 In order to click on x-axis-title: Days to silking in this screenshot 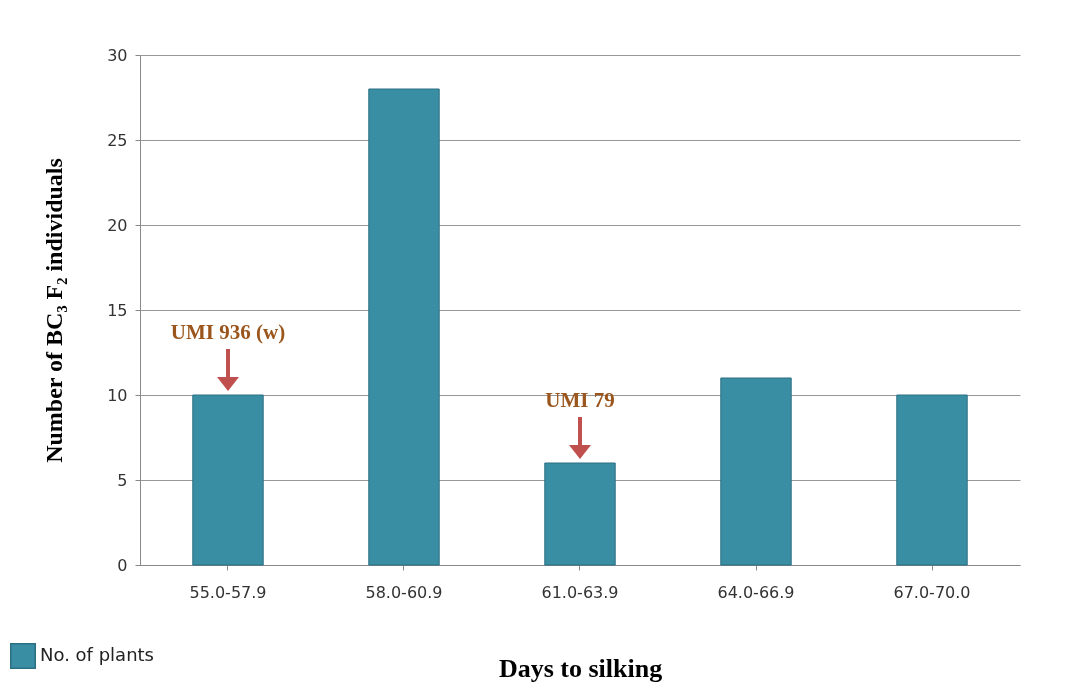, I will do `click(580, 668)`.